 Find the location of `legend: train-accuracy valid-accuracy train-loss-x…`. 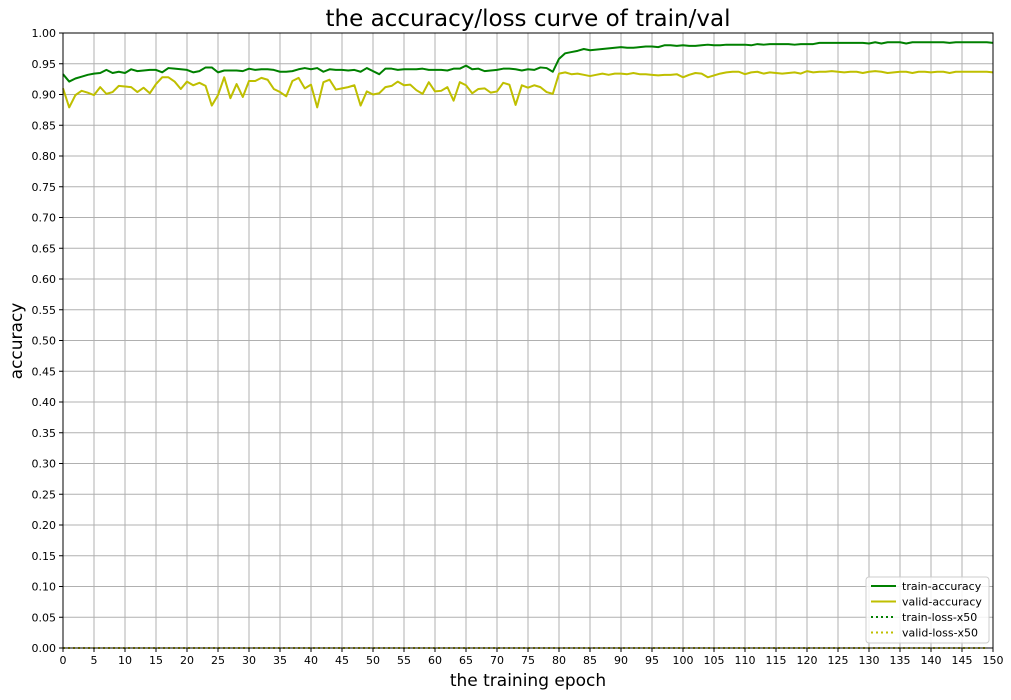

legend: train-accuracy valid-accuracy train-loss-x… is located at coordinates (927, 610).